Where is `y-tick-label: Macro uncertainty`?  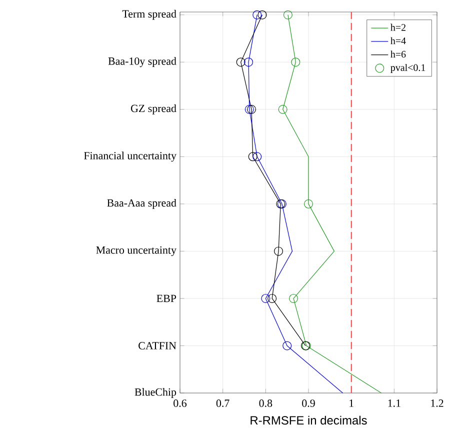 y-tick-label: Macro uncertainty is located at coordinates (136, 251).